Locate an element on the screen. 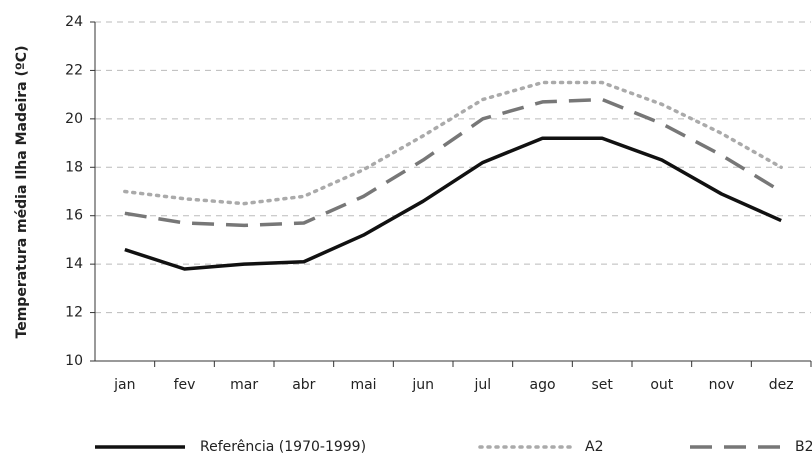  legend-label: Referência (1970-1999) is located at coordinates (283, 447).